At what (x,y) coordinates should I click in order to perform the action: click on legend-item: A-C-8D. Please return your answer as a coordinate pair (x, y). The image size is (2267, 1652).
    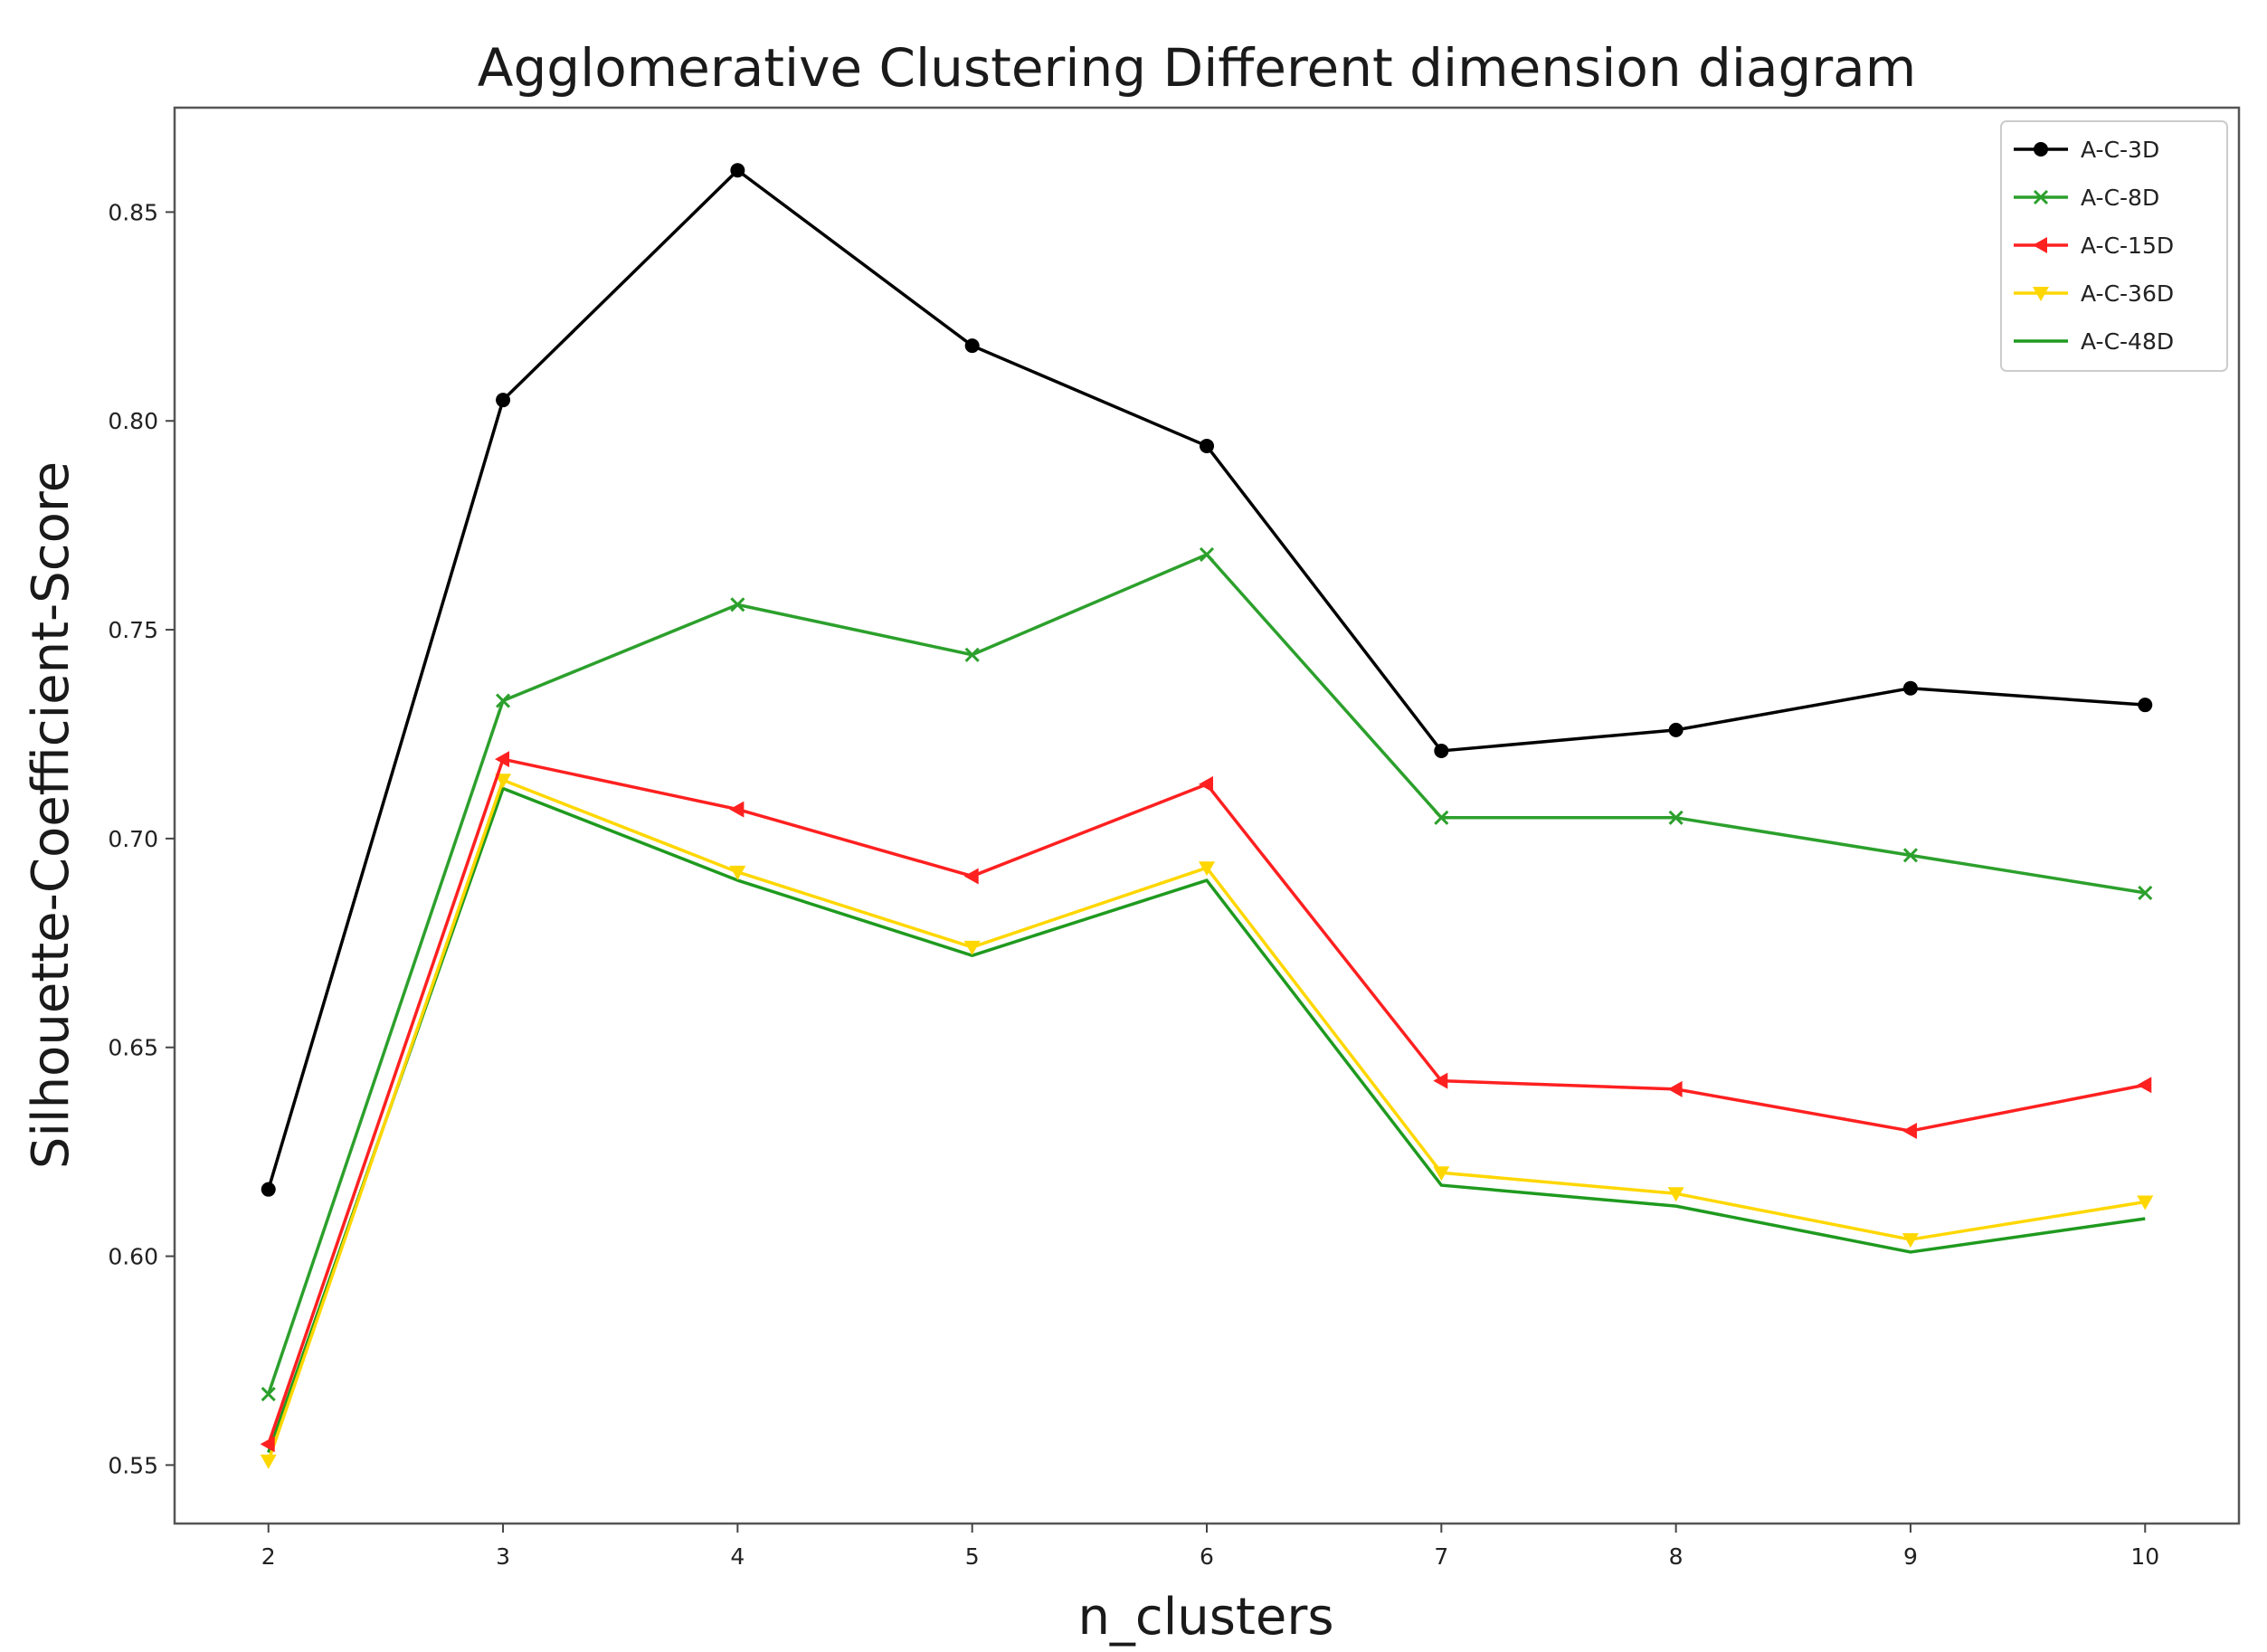
    Looking at the image, I should click on (2086, 198).